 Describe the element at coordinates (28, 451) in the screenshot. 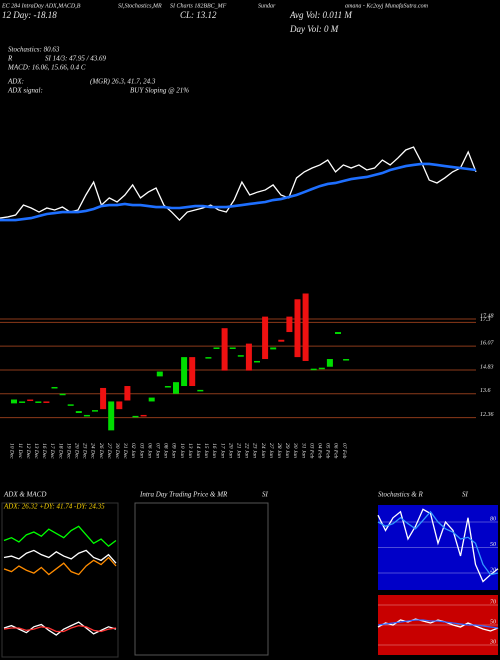

I see `x-tick-label: 12 Dec` at that location.